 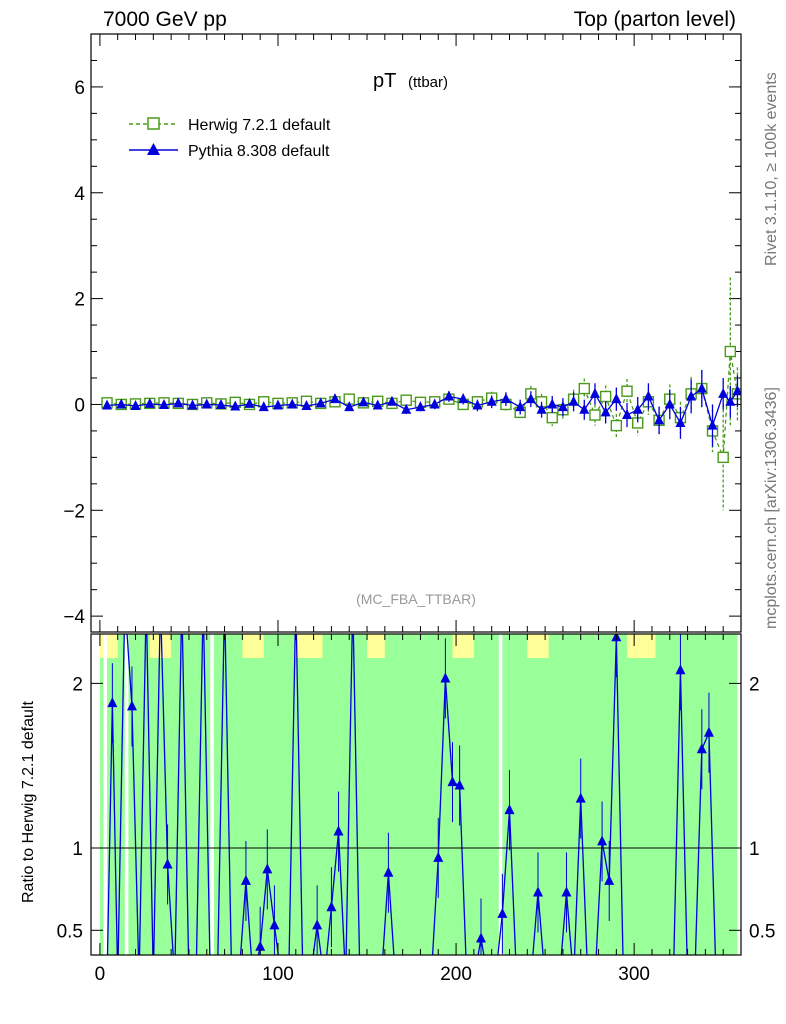 What do you see at coordinates (70, 931) in the screenshot?
I see `ratio-y-tick-label: 0.5` at bounding box center [70, 931].